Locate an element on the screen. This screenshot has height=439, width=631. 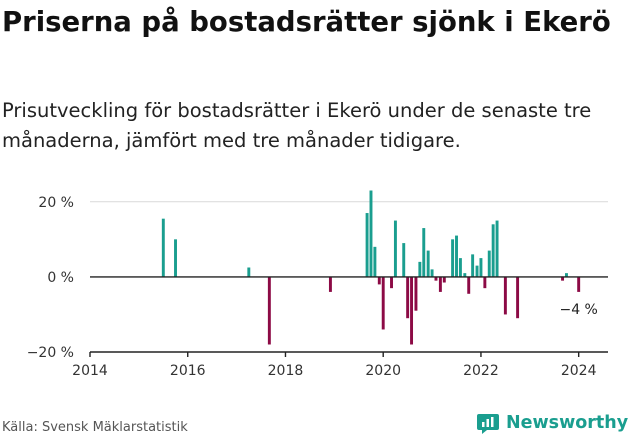
x-tick-label: 2022 is located at coordinates (481, 371).